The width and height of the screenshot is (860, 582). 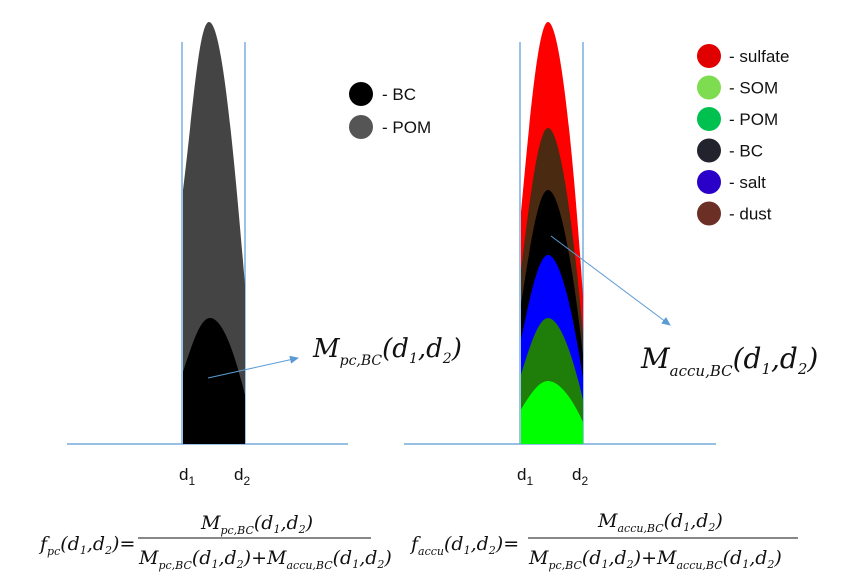 What do you see at coordinates (753, 88) in the screenshot?
I see `legend-label: - SOM` at bounding box center [753, 88].